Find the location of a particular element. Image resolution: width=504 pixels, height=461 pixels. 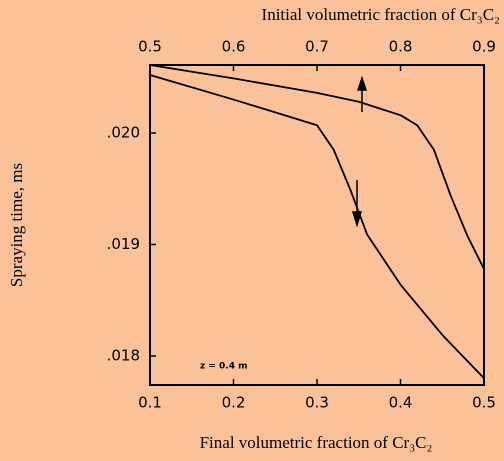

y-tick-label: .018 is located at coordinates (123, 356).